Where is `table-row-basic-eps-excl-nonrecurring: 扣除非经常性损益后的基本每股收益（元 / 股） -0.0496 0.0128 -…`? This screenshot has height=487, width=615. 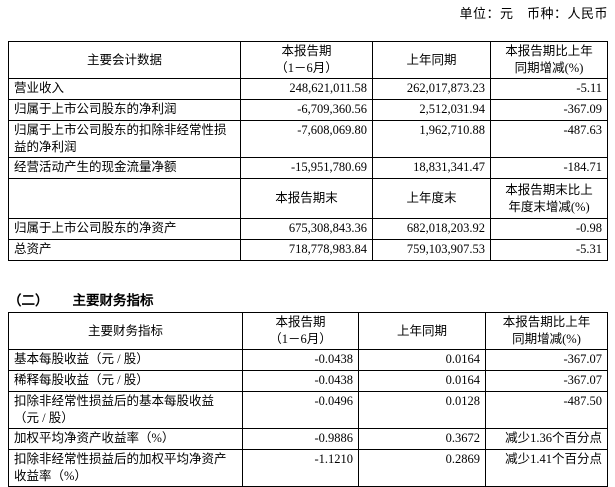
table-row-basic-eps-excl-nonrecurring: 扣除非经常性损益后的基本每股收益（元 / 股） -0.0496 0.0128 -… is located at coordinates (308, 410).